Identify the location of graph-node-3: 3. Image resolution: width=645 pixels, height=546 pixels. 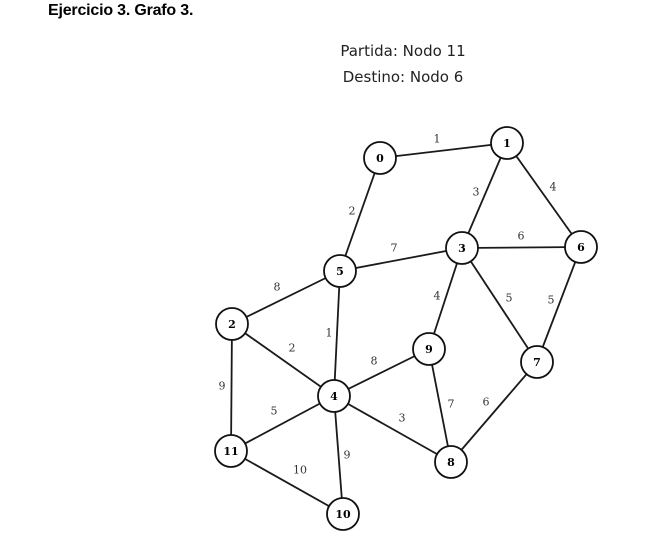
(462, 248).